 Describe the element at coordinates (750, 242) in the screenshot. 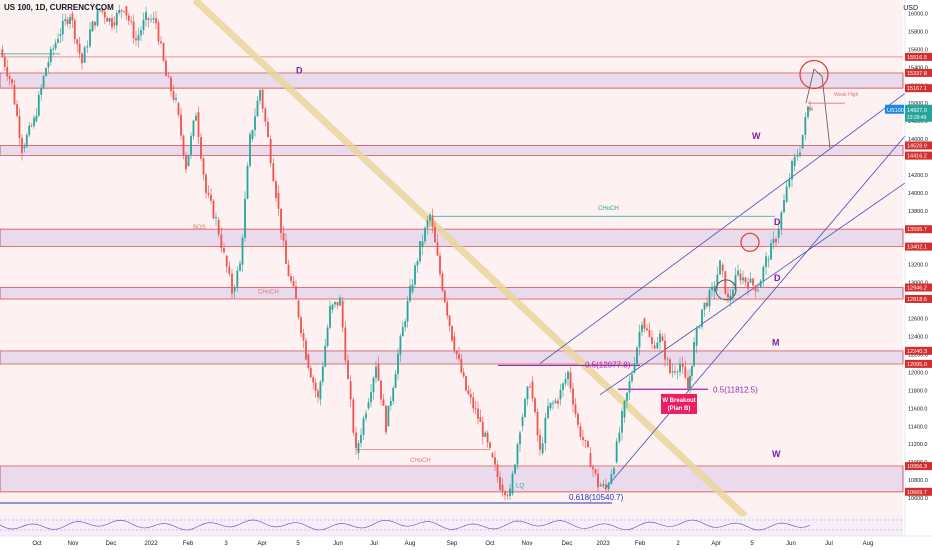

I see `circle-mid` at that location.